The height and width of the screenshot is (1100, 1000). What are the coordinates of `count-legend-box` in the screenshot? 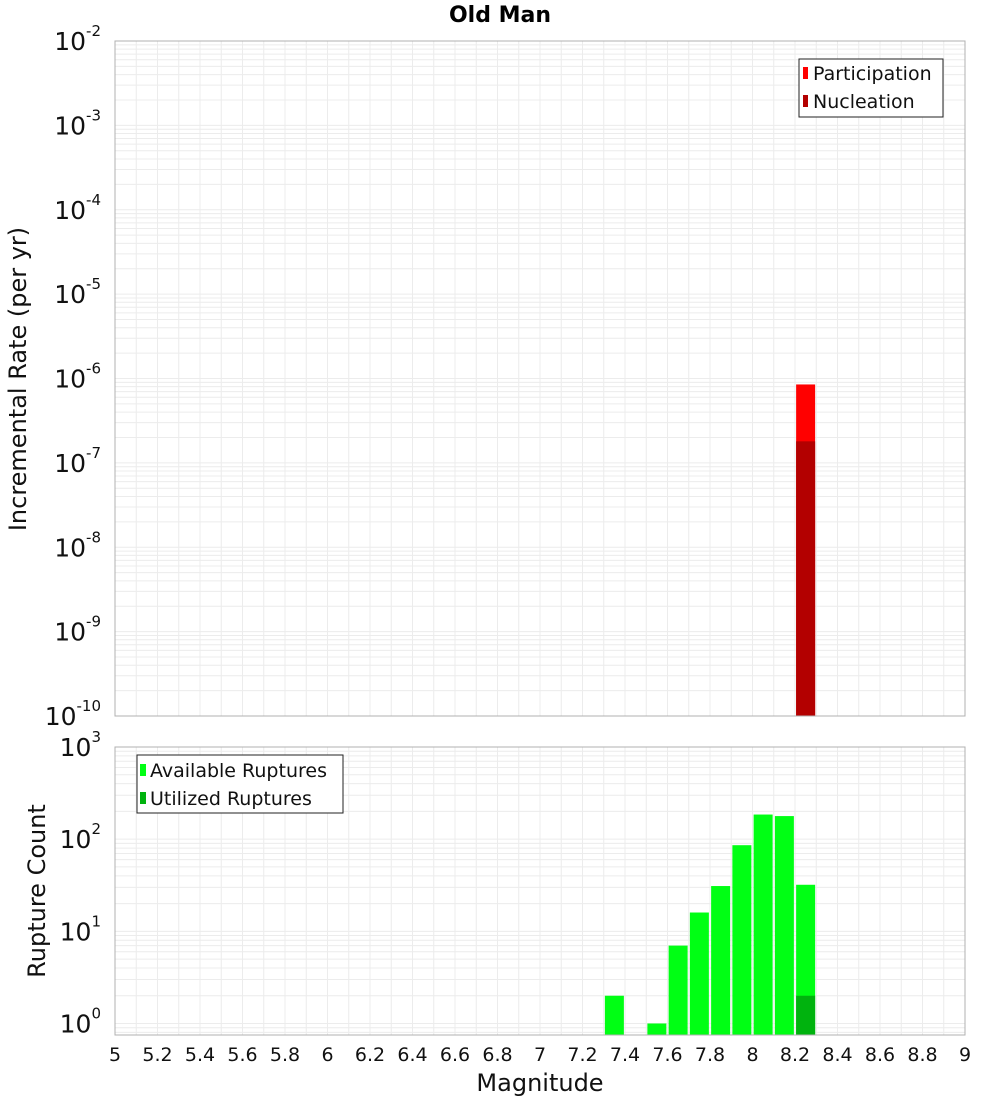 It's located at (240, 784).